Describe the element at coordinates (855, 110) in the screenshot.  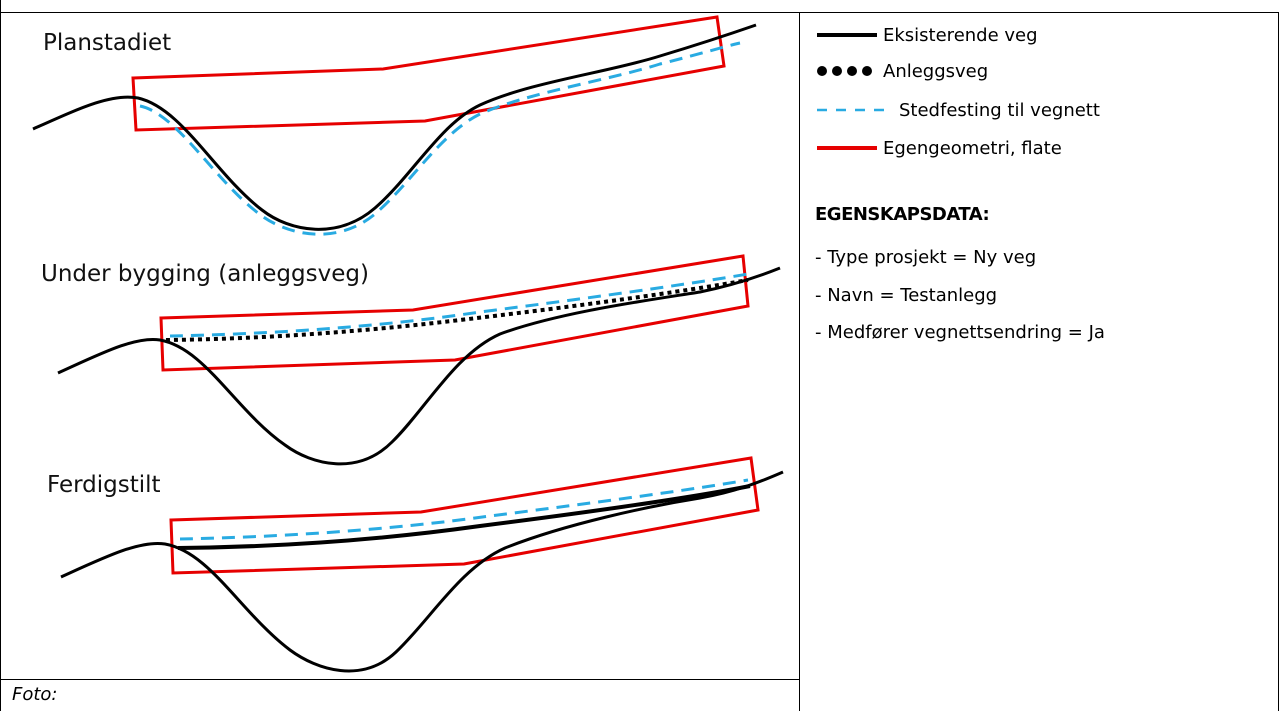
I see `legend-swatch-dashed-blue` at that location.